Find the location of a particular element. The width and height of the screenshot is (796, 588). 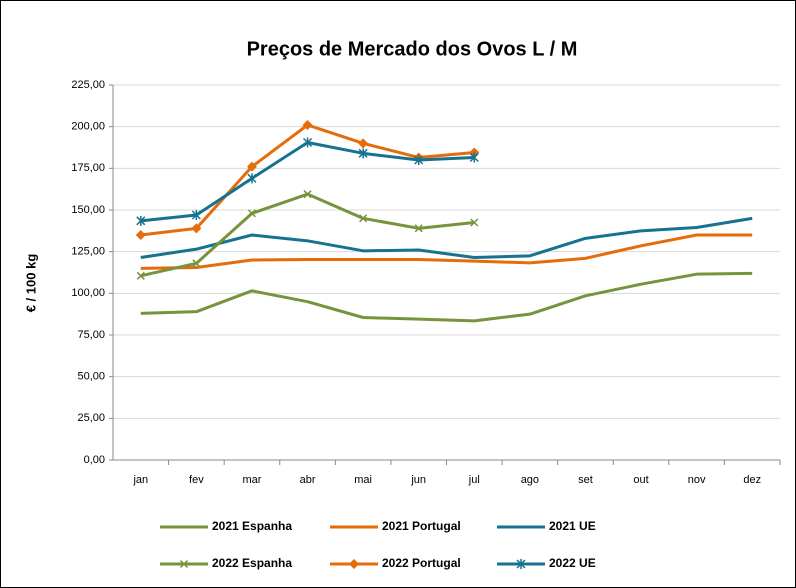

legend-label: 2022 Portugal is located at coordinates (421, 563).